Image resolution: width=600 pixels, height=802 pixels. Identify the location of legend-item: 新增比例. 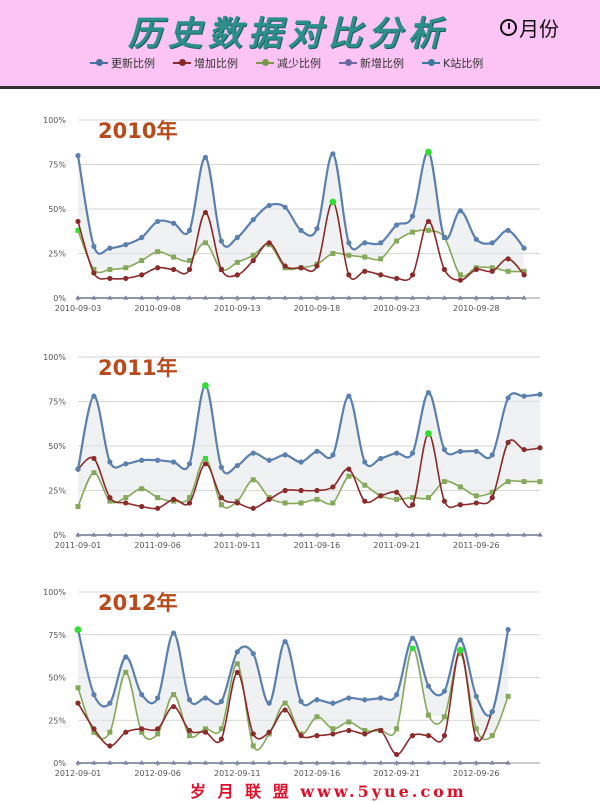
(371, 63).